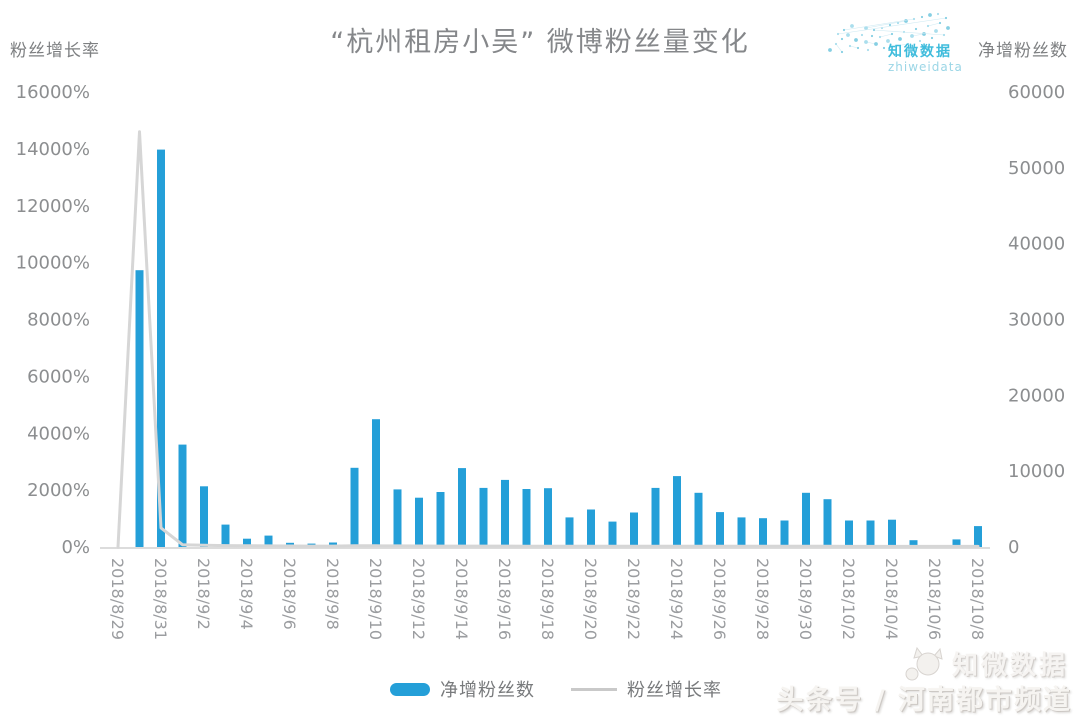 This screenshot has height=721, width=1080. I want to click on x-axis-tick-label: 2018/9/10, so click(375, 599).